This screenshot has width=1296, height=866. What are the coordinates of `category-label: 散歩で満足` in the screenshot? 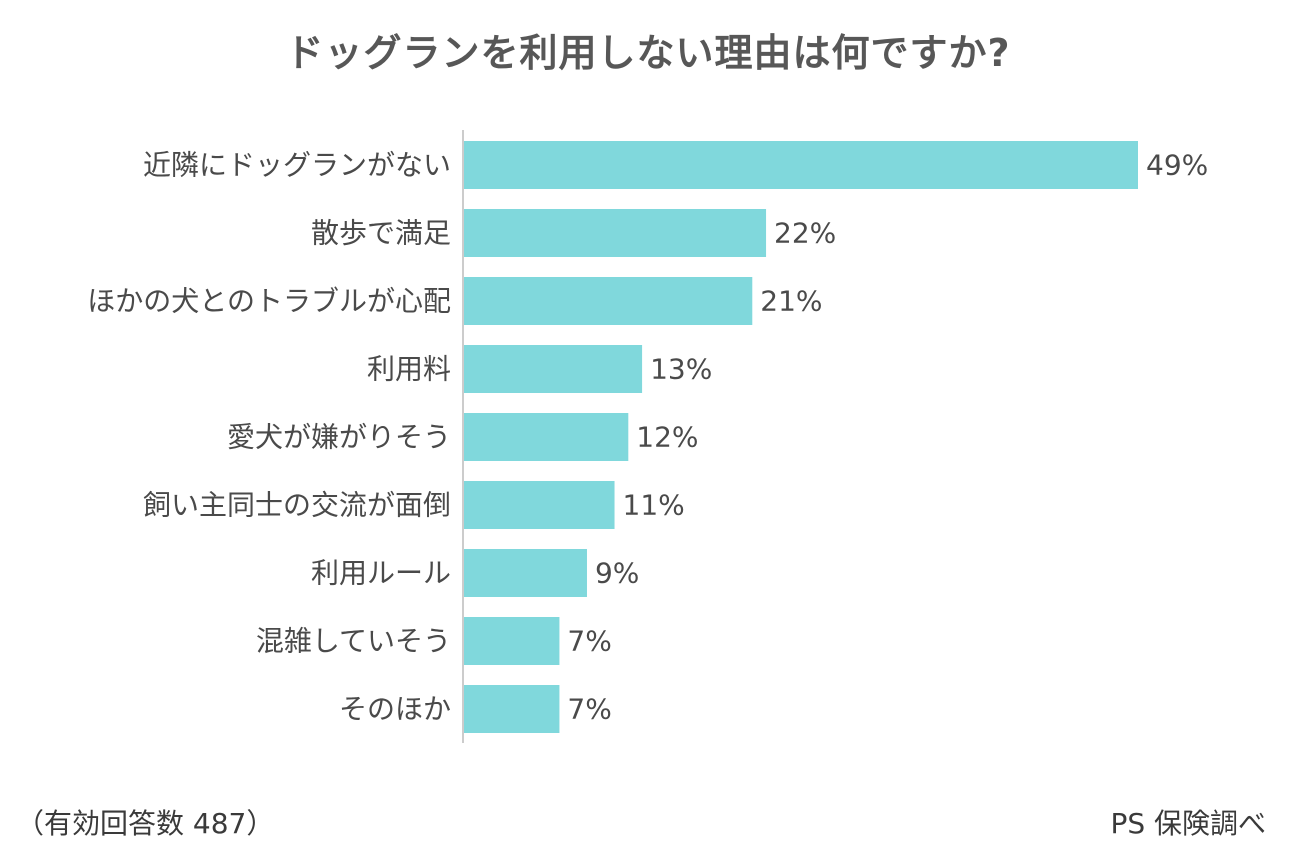 It's located at (381, 233).